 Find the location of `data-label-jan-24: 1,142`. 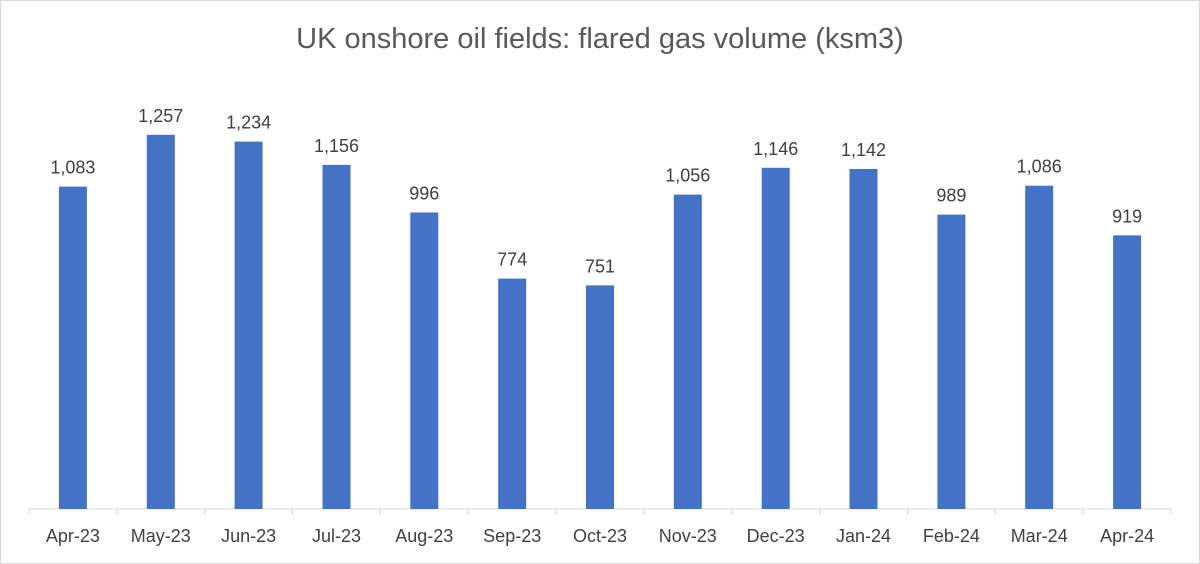

data-label-jan-24: 1,142 is located at coordinates (863, 150).